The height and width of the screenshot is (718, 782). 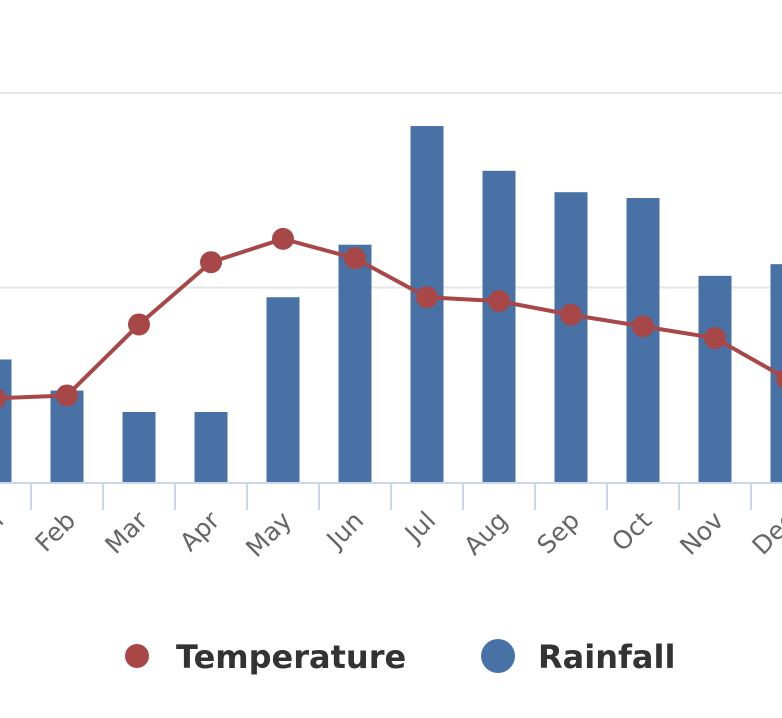 What do you see at coordinates (200, 531) in the screenshot?
I see `x-tick-label-apr: Apr` at bounding box center [200, 531].